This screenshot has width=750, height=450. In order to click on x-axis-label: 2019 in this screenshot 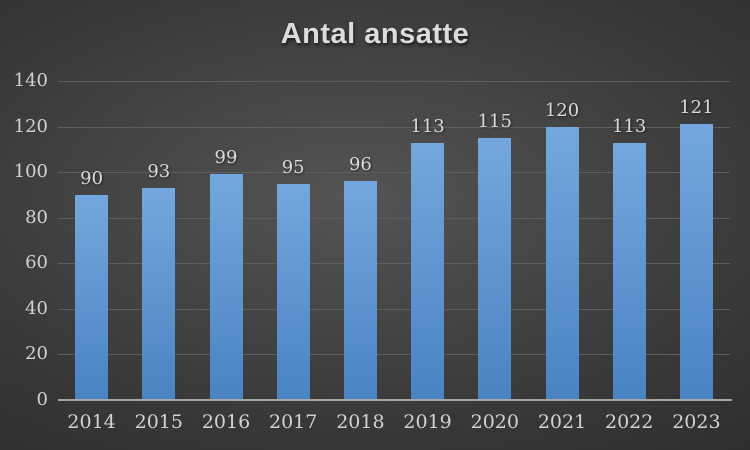, I will do `click(427, 422)`.